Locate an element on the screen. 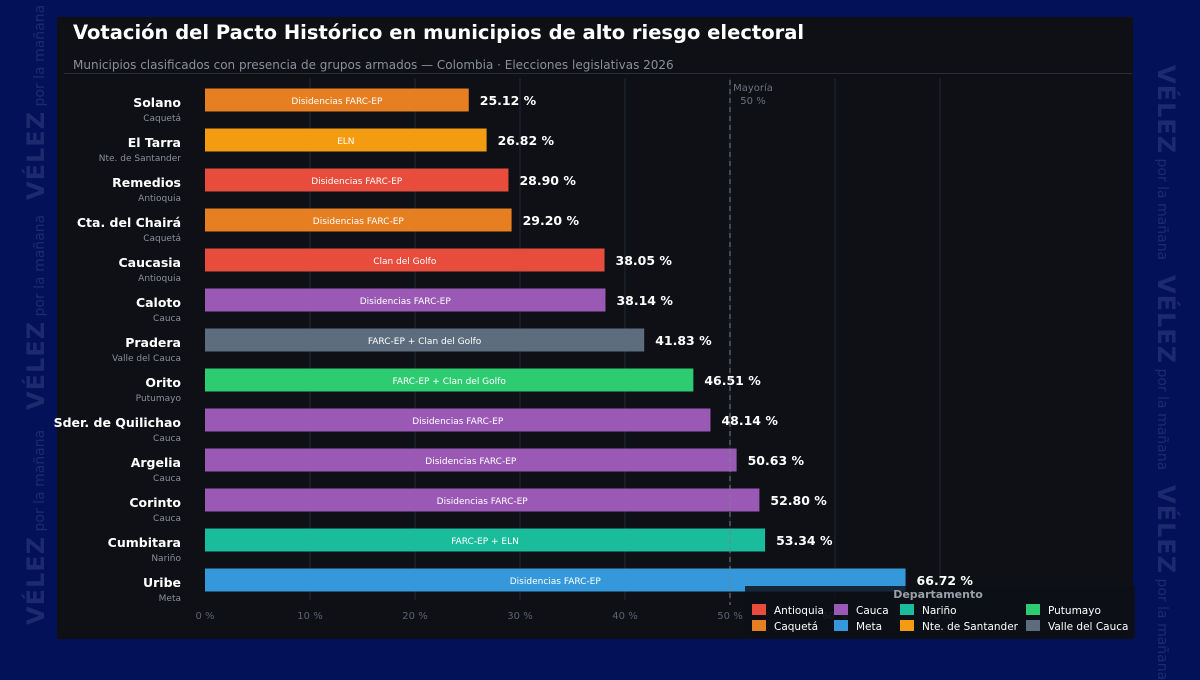  majority-value-label: 50 % is located at coordinates (752, 101).